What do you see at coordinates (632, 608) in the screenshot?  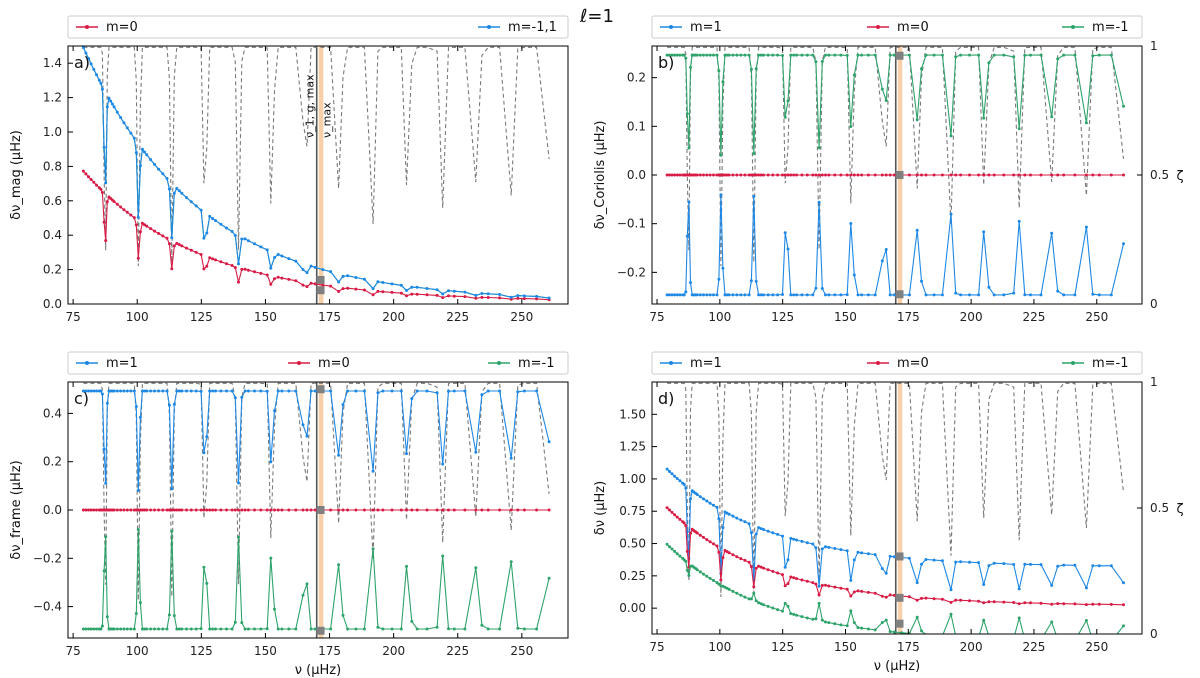 I see `y-tick-label: 0.00` at bounding box center [632, 608].